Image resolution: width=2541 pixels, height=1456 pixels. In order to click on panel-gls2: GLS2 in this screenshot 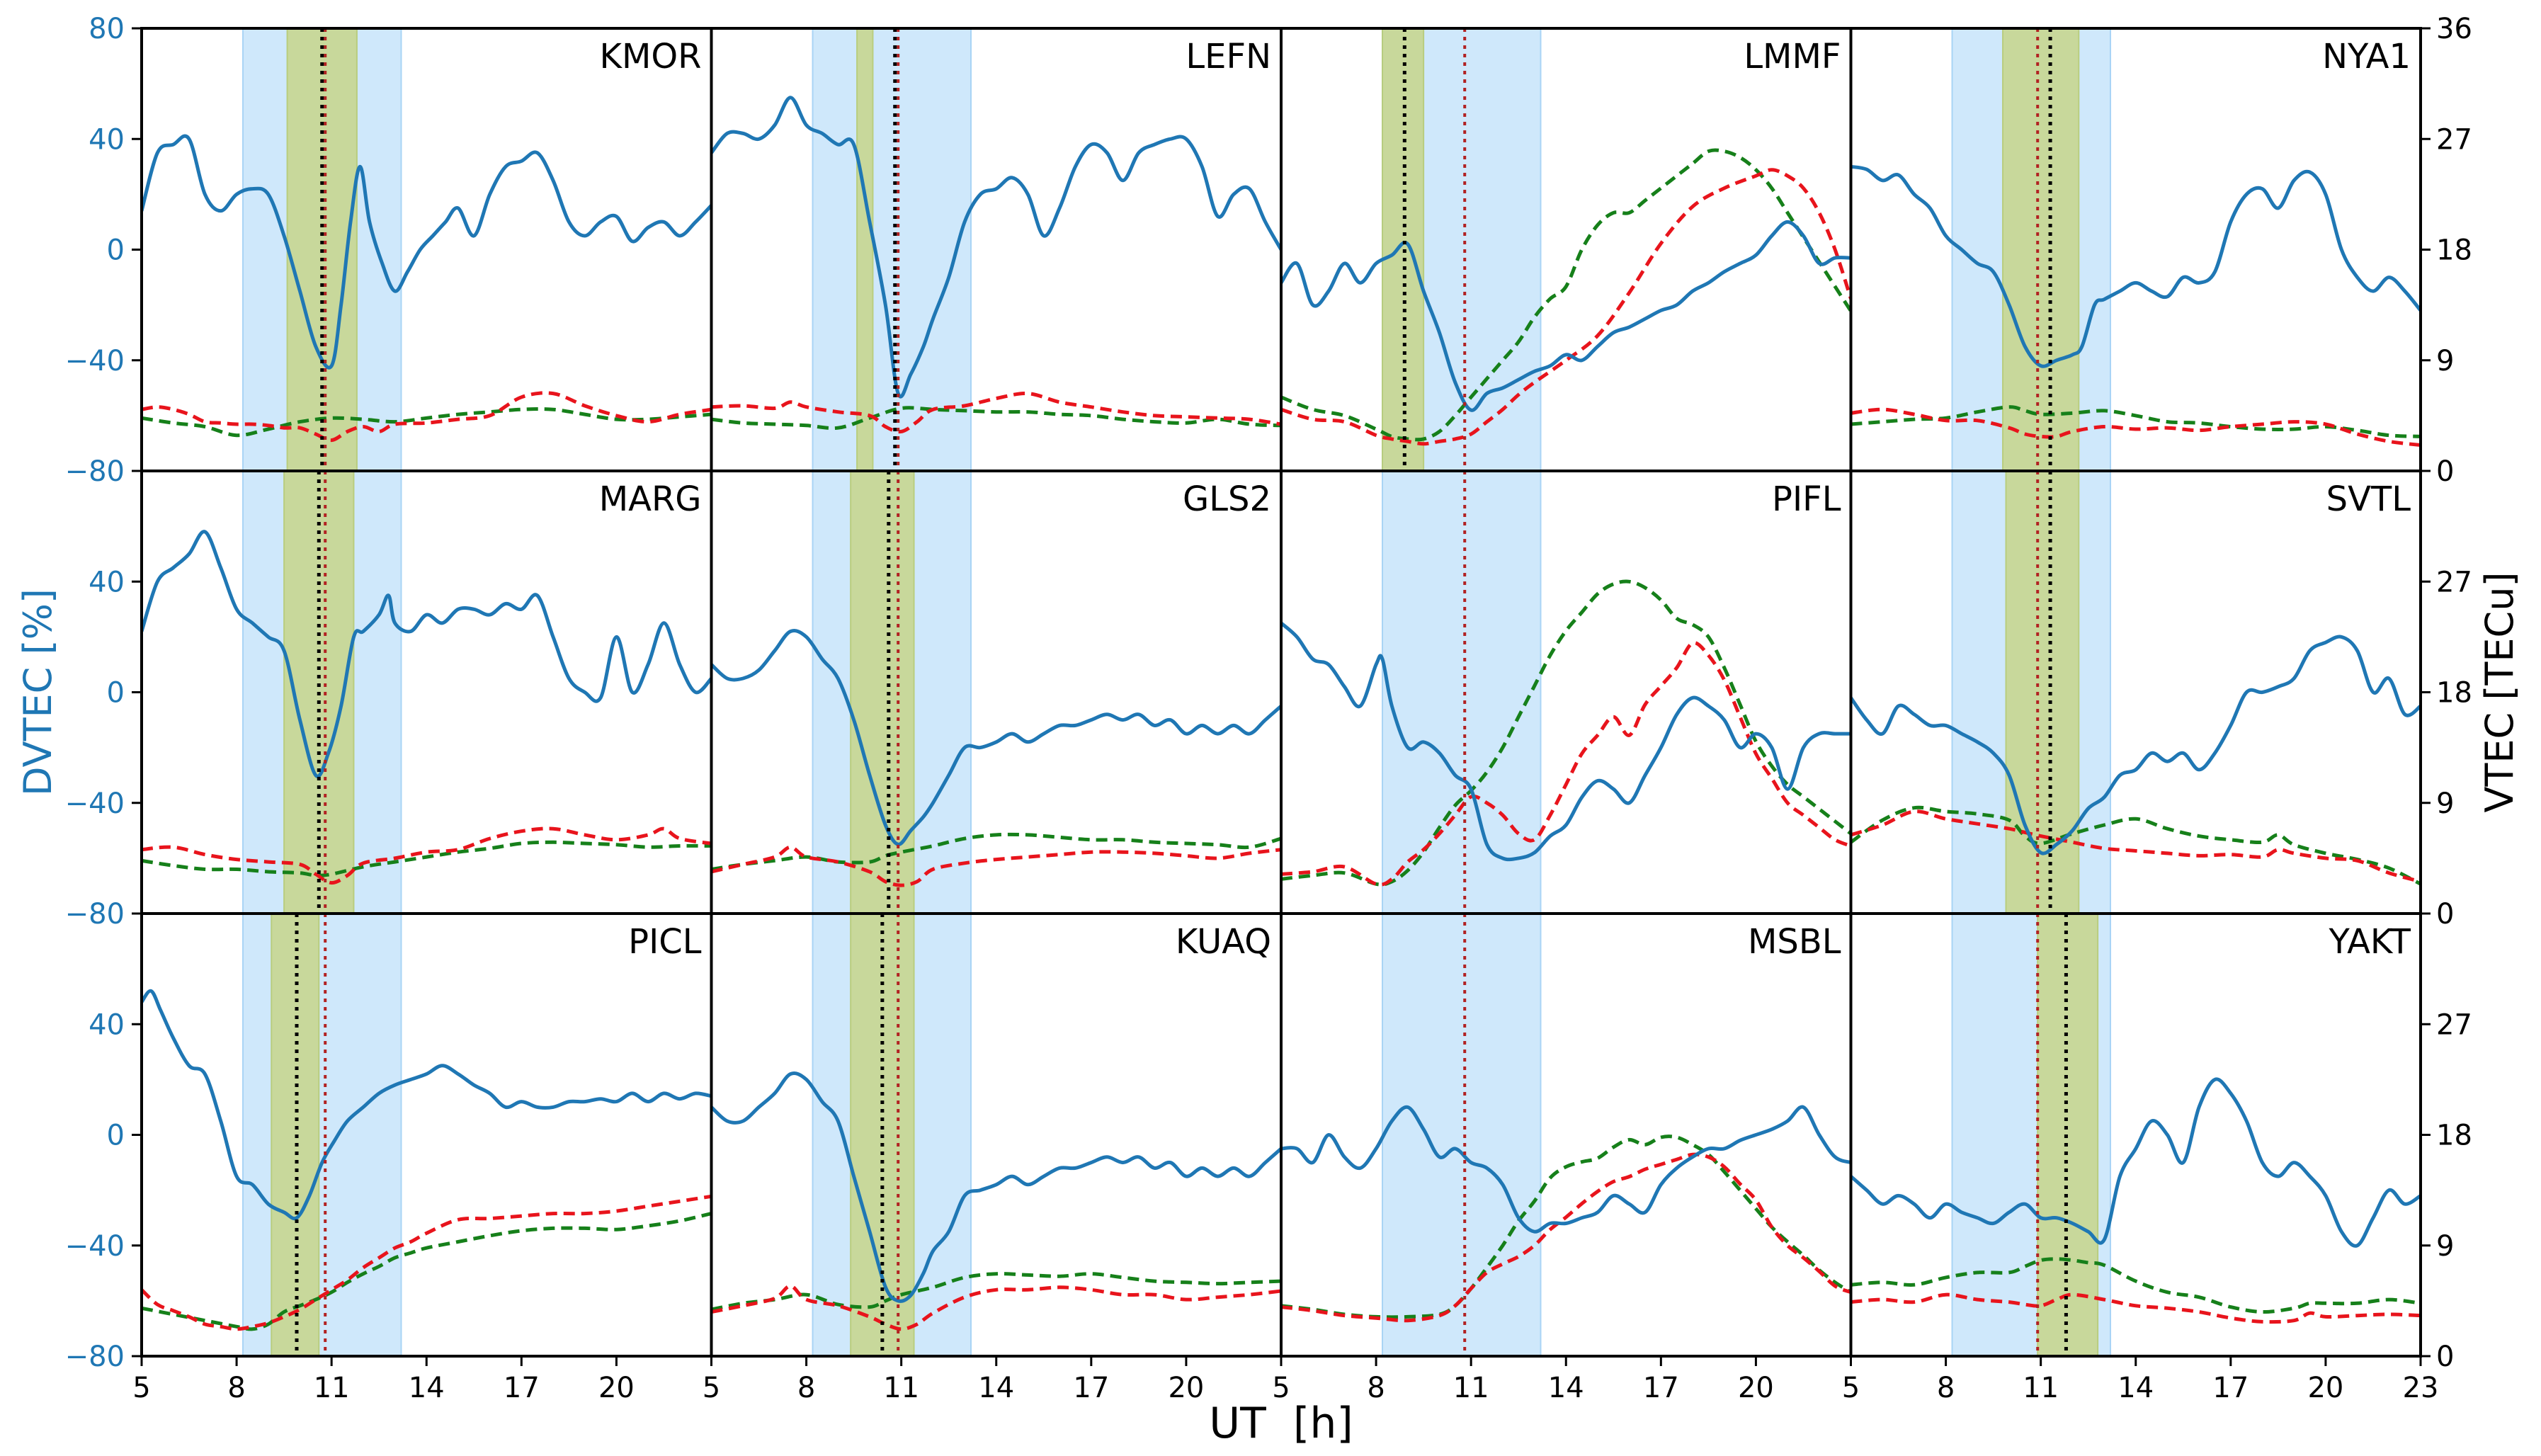, I will do `click(997, 693)`.